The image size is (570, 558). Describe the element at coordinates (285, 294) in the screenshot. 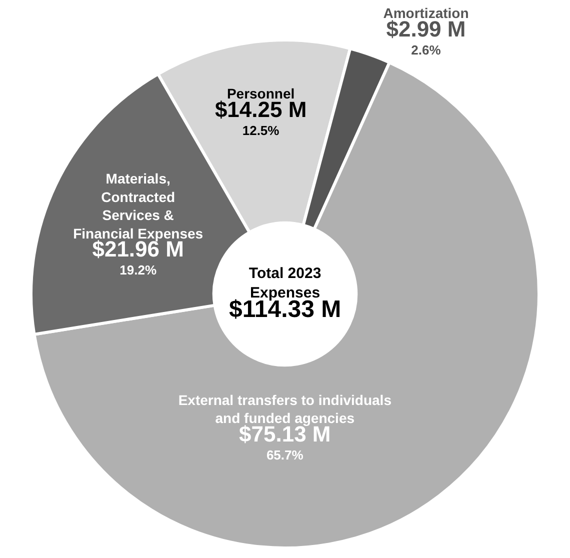

I see `text: Total 2023 Expenses $114.33 M` at that location.